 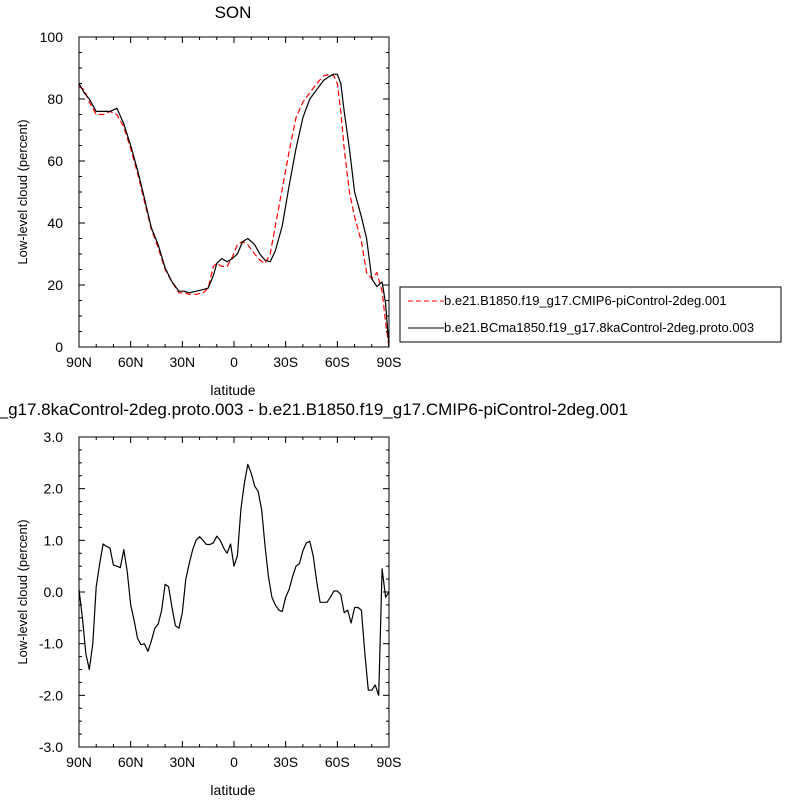 I want to click on legend-box, so click(x=590, y=314).